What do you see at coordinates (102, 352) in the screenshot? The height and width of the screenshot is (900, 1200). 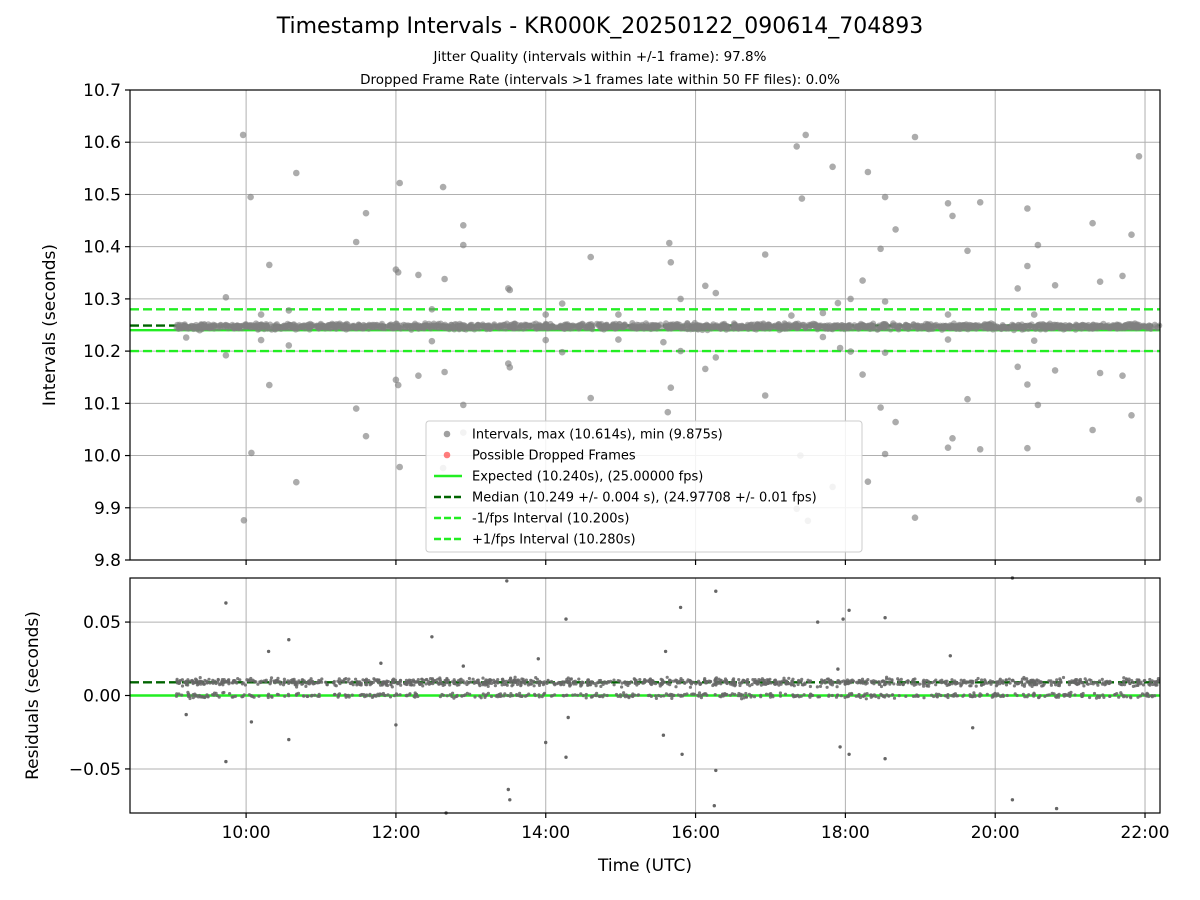 I see `intervals-ytick-label: 10.2` at bounding box center [102, 352].